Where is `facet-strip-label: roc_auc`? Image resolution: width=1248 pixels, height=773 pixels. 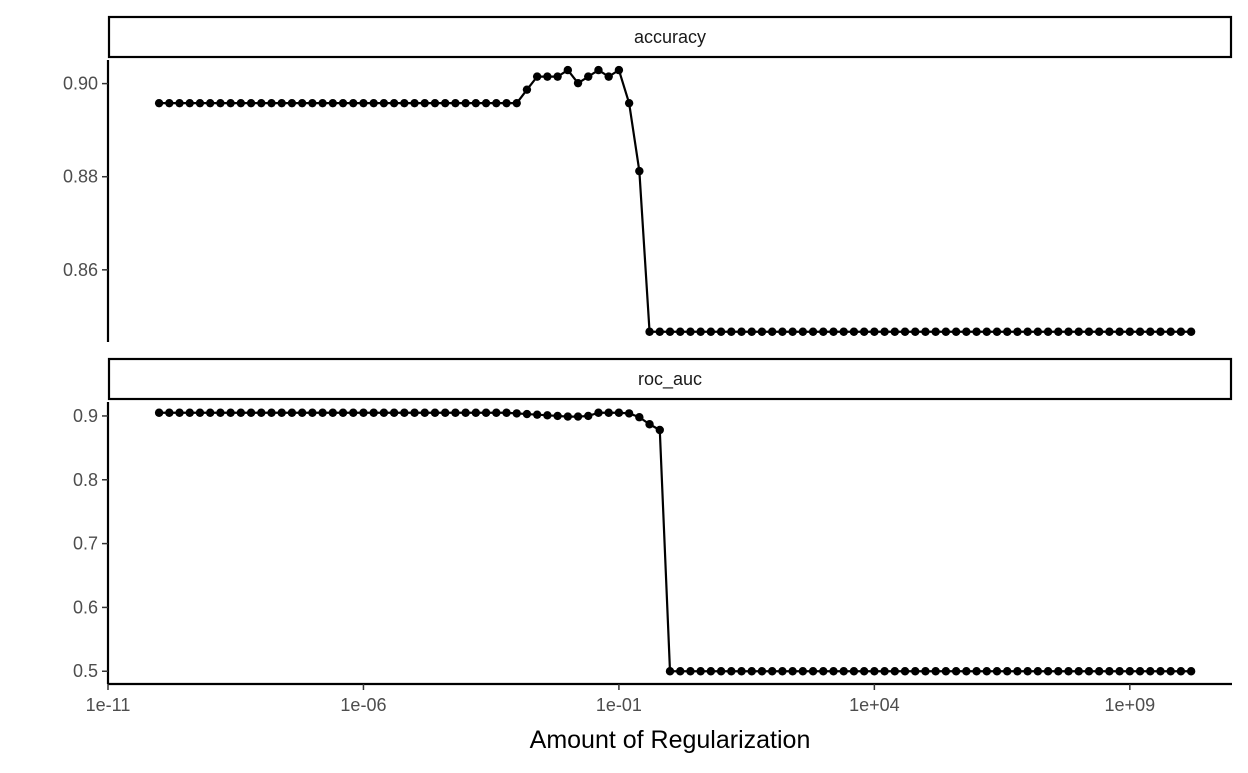 facet-strip-label: roc_auc is located at coordinates (670, 379).